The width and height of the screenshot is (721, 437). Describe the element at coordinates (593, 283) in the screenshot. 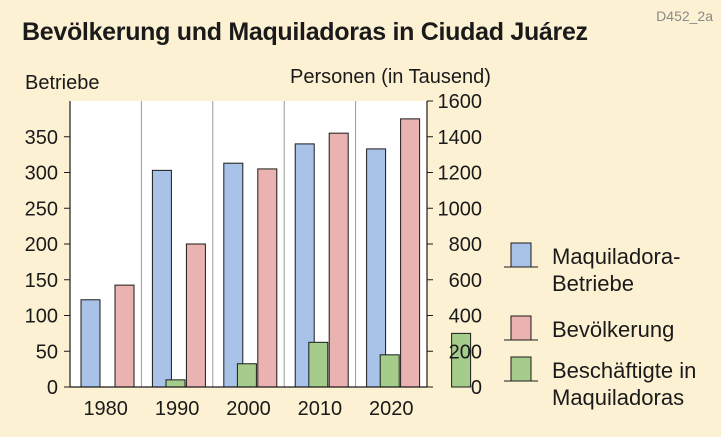

I see `legend-label: Betriebe` at that location.